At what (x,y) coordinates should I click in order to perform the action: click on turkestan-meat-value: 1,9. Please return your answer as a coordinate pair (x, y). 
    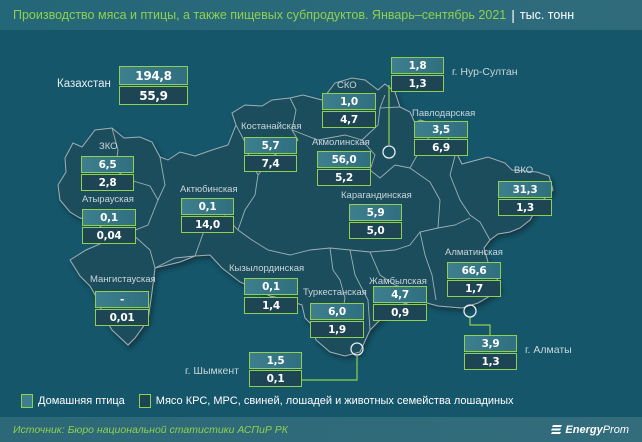
    Looking at the image, I should click on (337, 329).